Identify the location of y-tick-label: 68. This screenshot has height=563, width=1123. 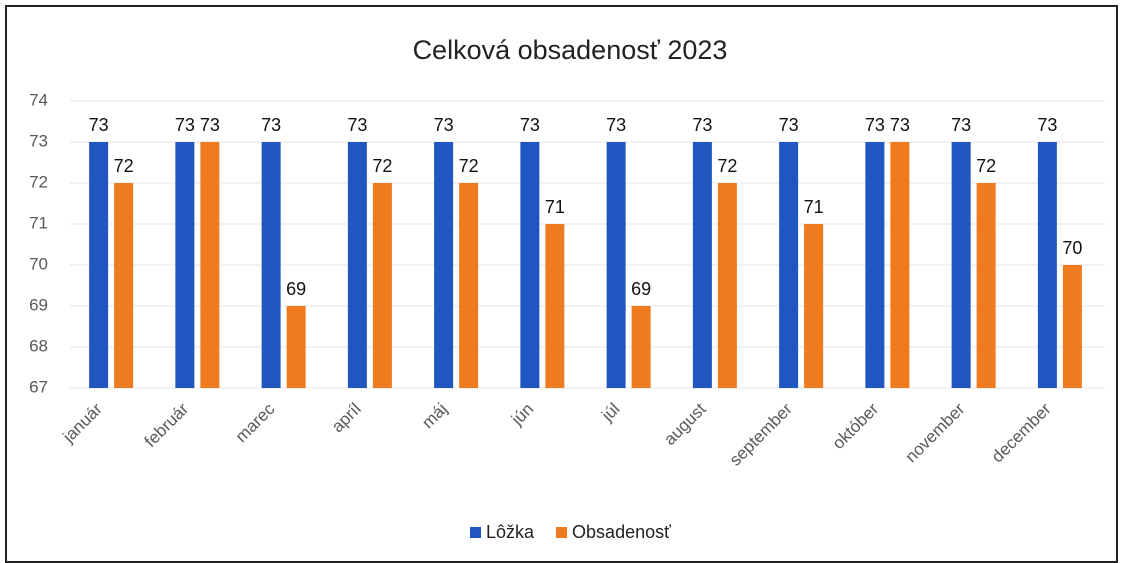
(38, 345).